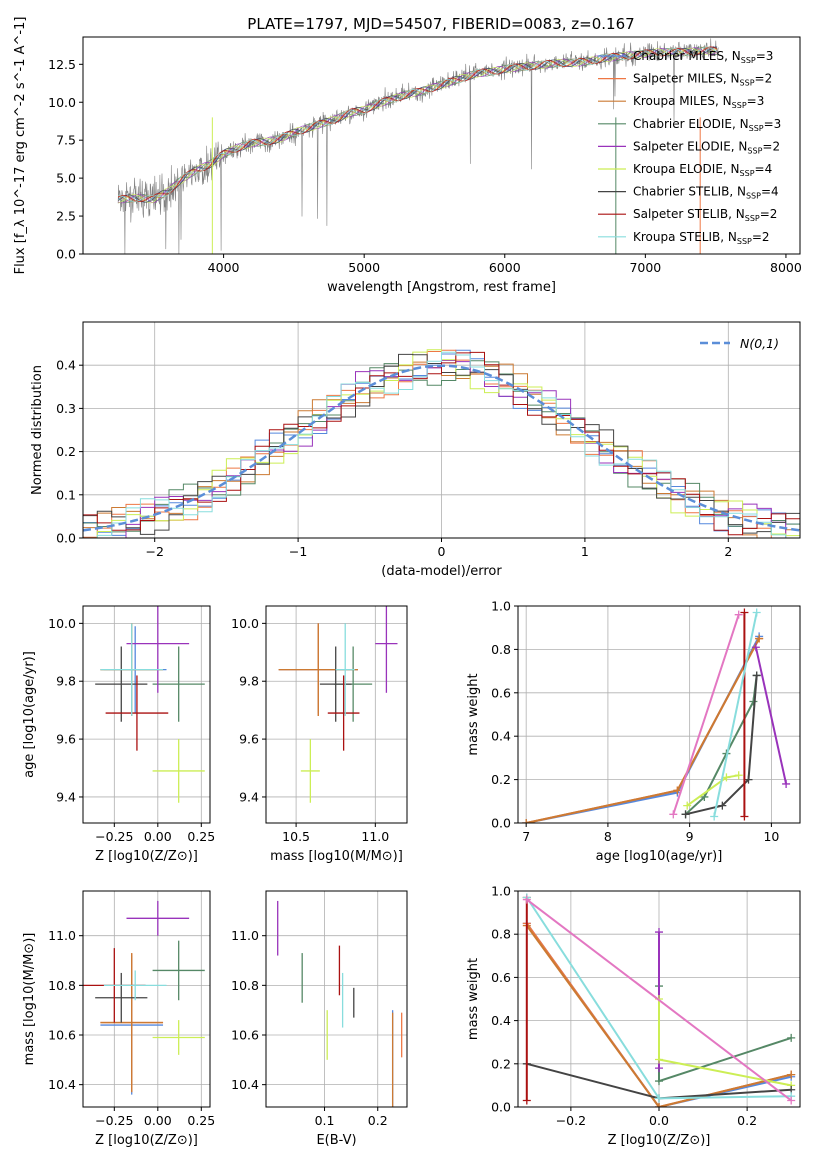 This screenshot has height=1170, width=819. What do you see at coordinates (501, 649) in the screenshot?
I see `y-tick-label: 0.8` at bounding box center [501, 649].